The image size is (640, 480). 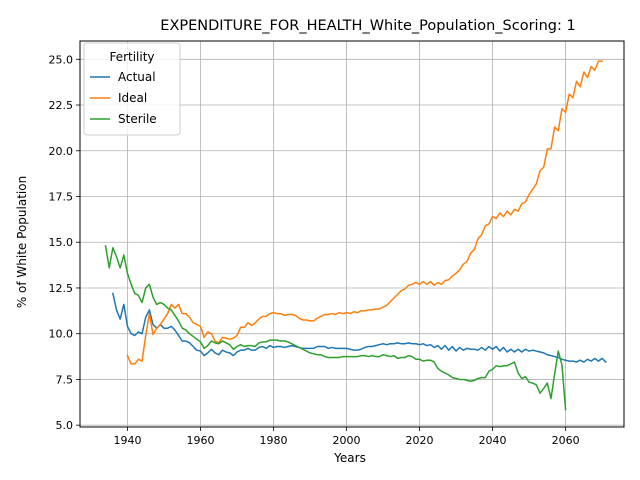 What do you see at coordinates (65, 379) in the screenshot?
I see `y-tick-label: 7.5` at bounding box center [65, 379].